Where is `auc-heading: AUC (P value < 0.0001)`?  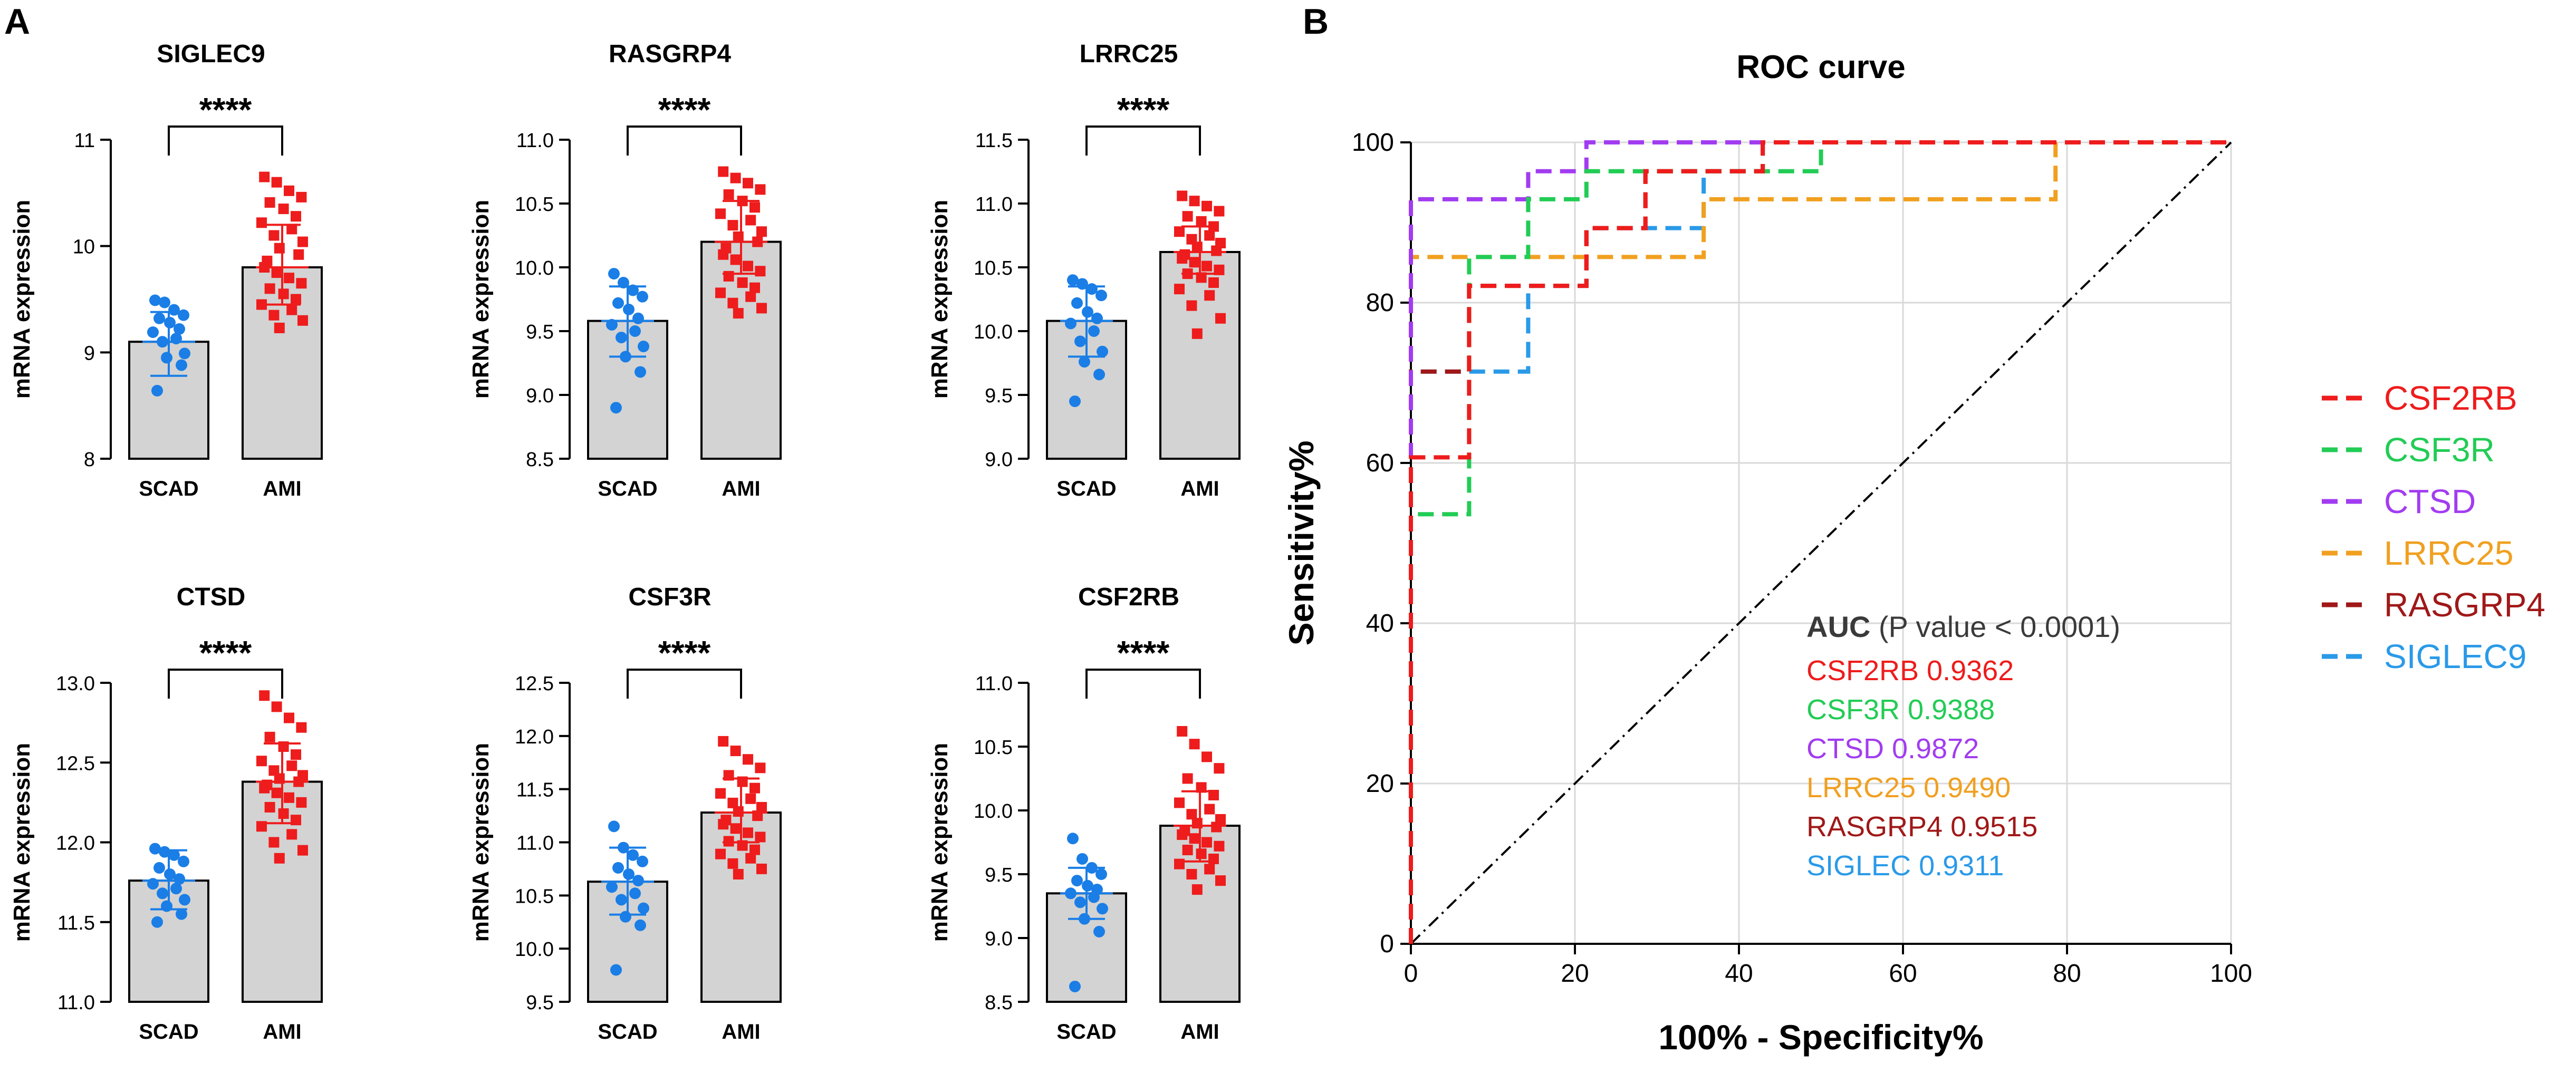
auc-heading: AUC (P value < 0.0001) is located at coordinates (1963, 626).